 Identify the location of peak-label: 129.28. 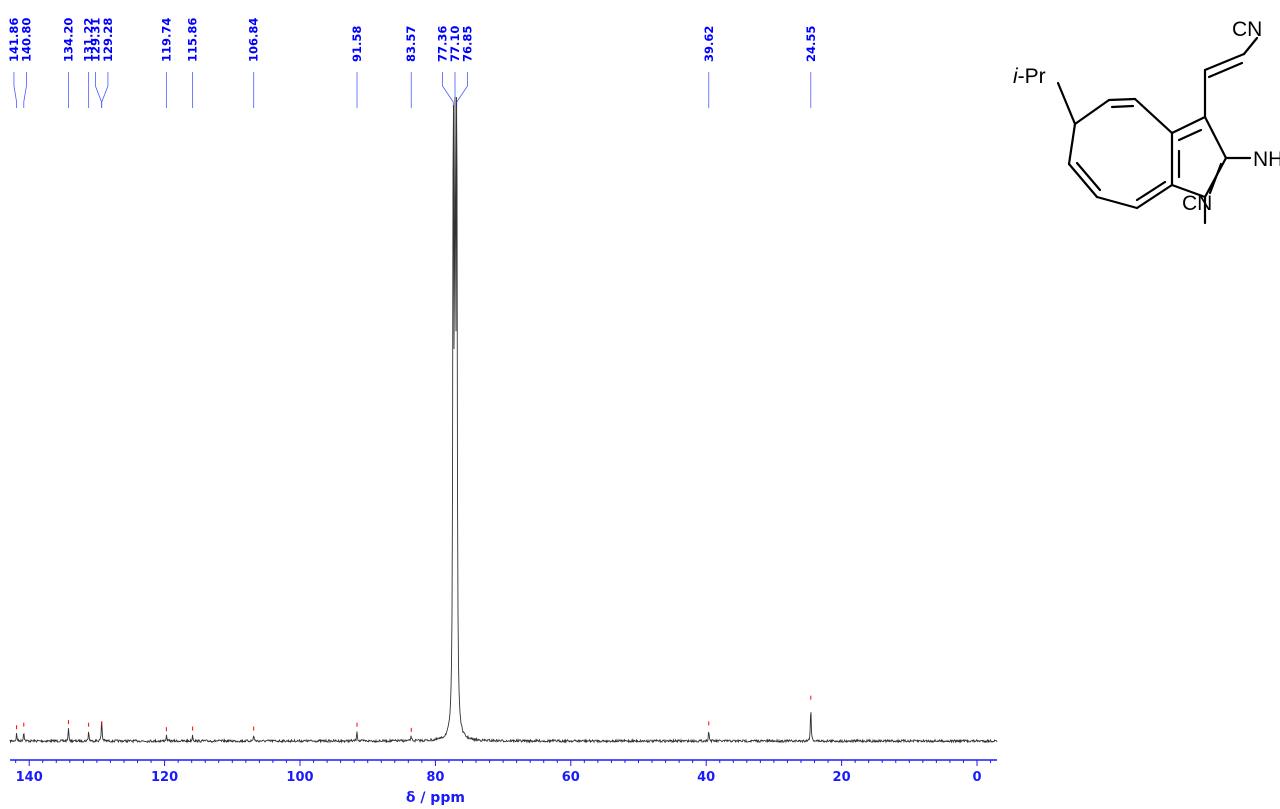
(108, 40).